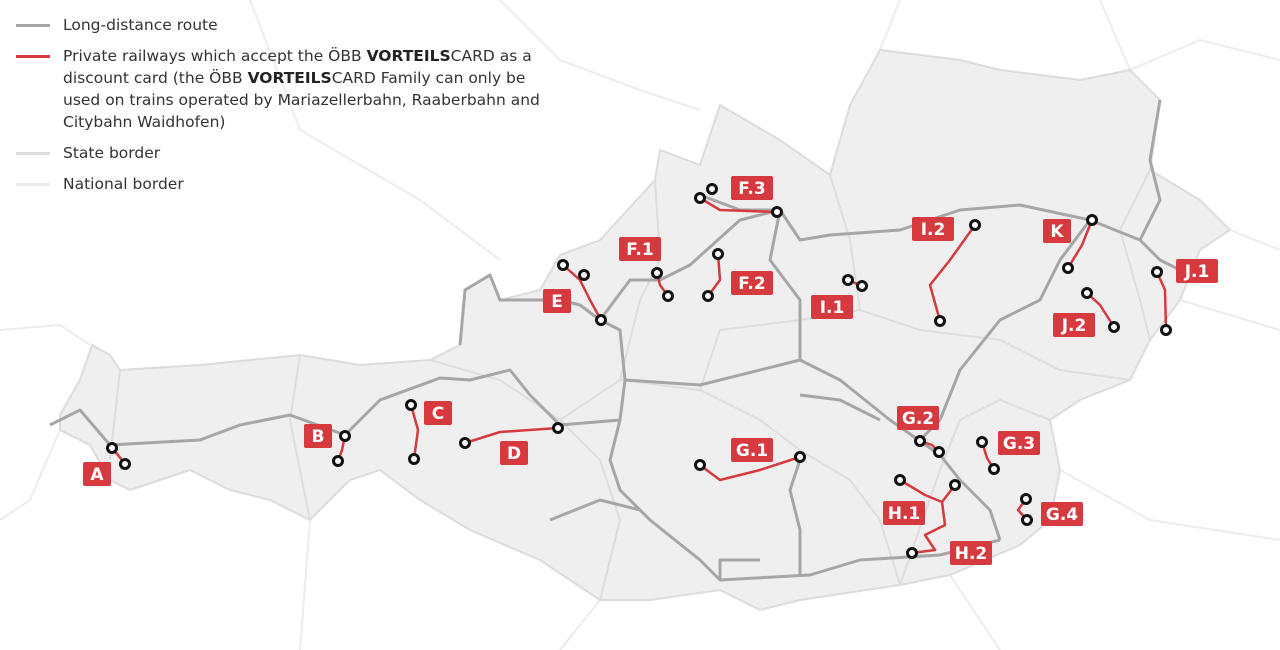  Describe the element at coordinates (975, 492) in the screenshot. I see `state-border-line` at that location.